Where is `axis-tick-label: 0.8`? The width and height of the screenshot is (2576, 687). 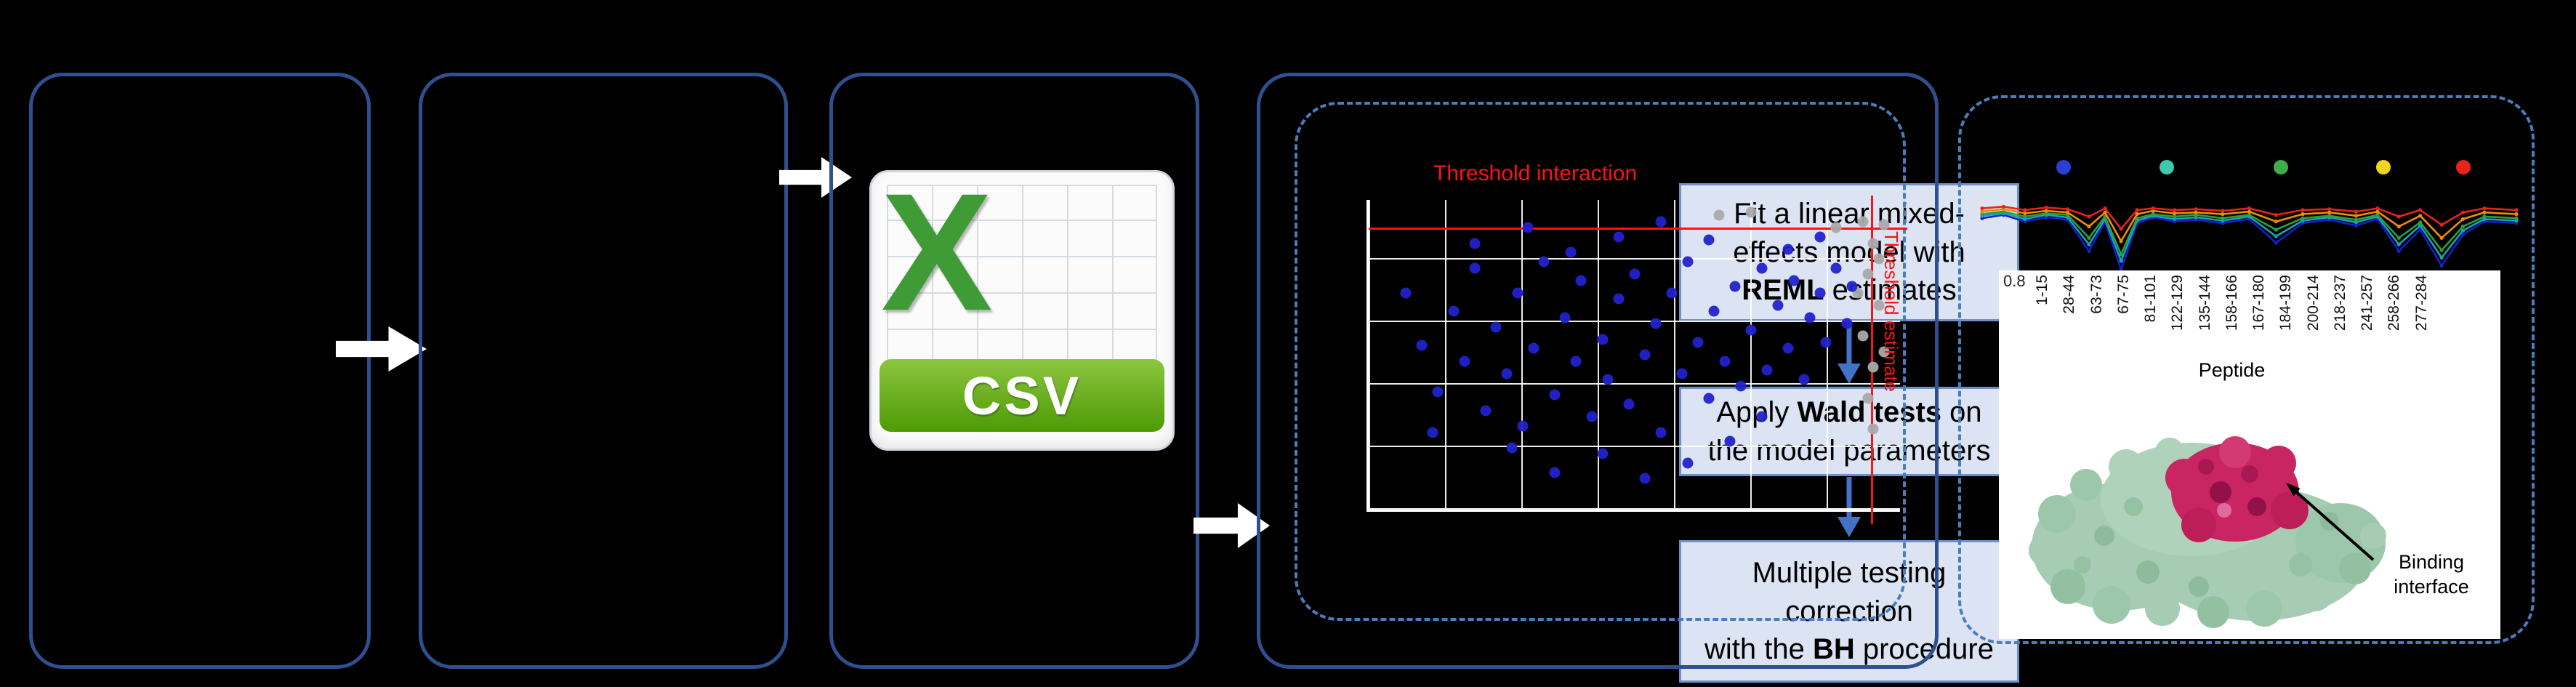
axis-tick-label: 0.8 is located at coordinates (2014, 281).